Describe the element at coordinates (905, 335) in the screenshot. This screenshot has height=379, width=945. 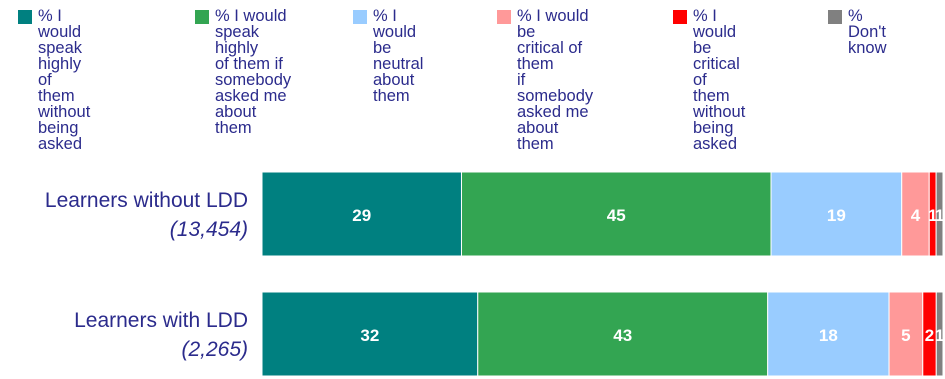
I see `bar-value-label: 5` at that location.